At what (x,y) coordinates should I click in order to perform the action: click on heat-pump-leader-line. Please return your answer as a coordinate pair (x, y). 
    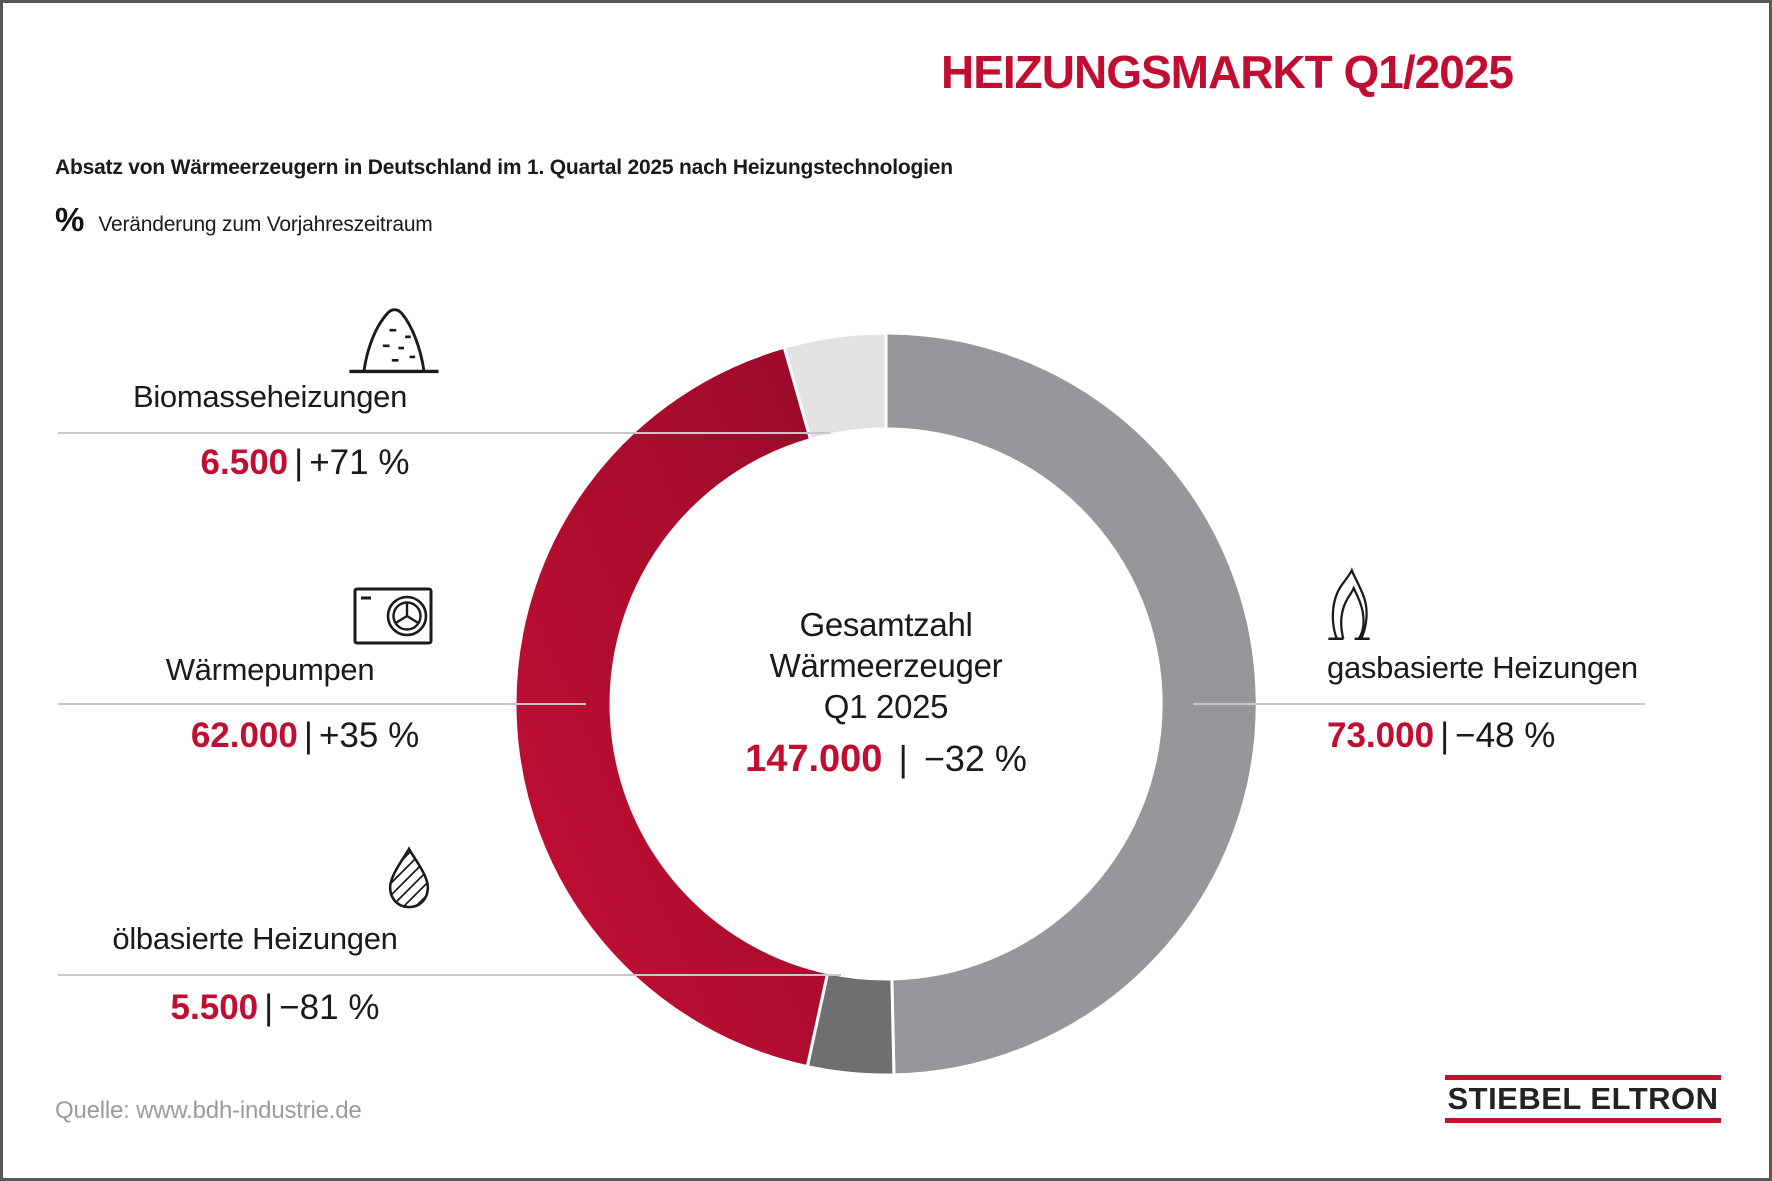
    Looking at the image, I should click on (322, 704).